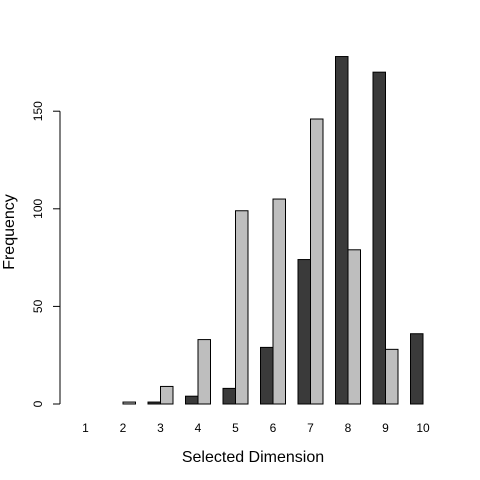  What do you see at coordinates (9, 232) in the screenshot?
I see `y-axis-title: Frequency` at bounding box center [9, 232].